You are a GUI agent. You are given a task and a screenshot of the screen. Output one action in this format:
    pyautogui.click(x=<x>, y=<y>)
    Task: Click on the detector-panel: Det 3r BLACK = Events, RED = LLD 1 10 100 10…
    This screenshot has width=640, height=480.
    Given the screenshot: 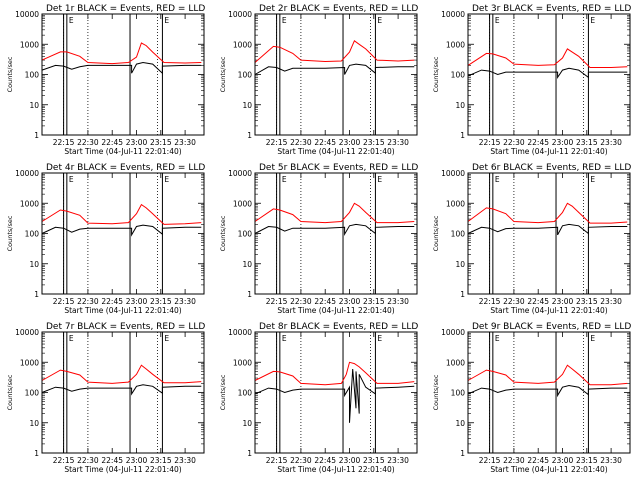 What is the action you would take?
    pyautogui.click(x=531, y=80)
    